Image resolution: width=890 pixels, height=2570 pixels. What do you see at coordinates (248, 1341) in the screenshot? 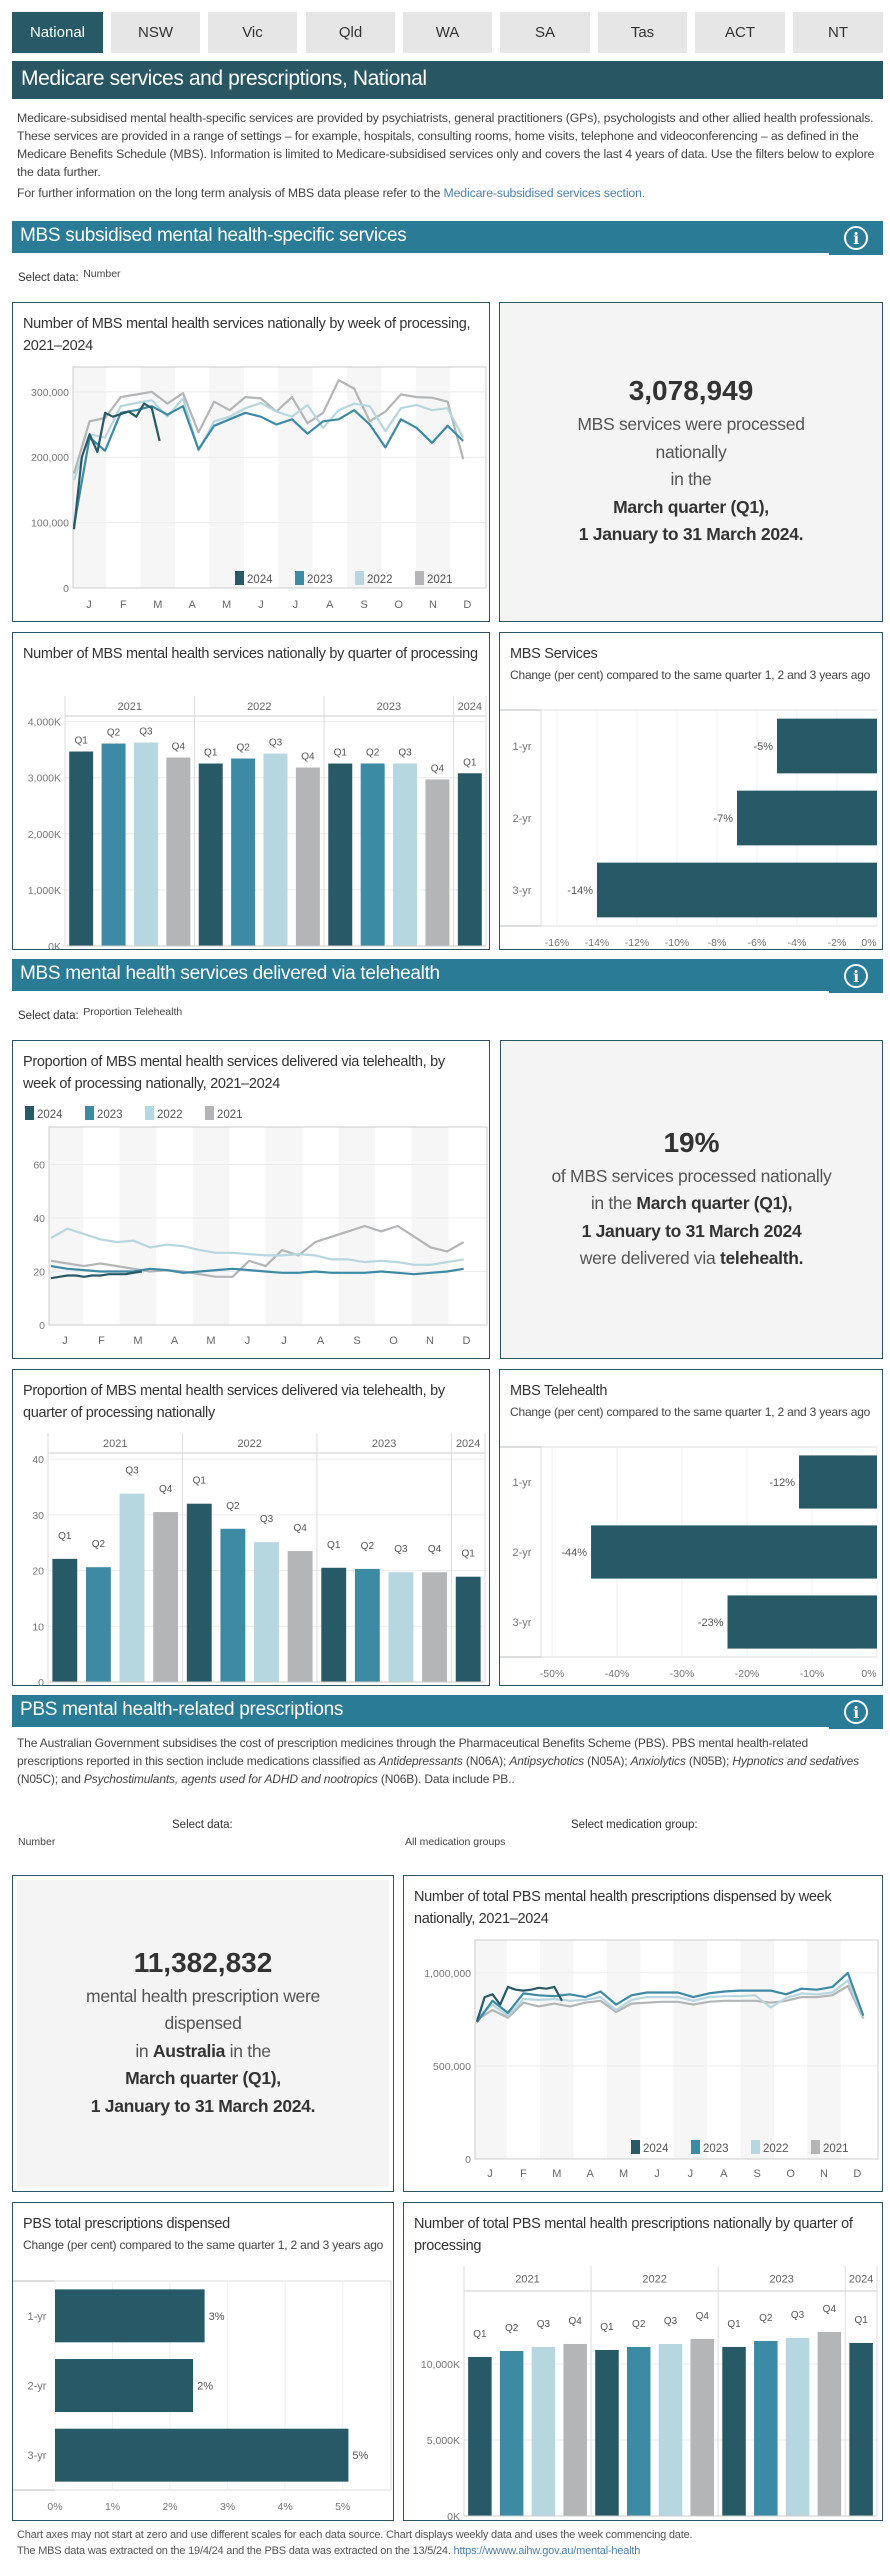
I see `x-tick-label: J` at bounding box center [248, 1341].